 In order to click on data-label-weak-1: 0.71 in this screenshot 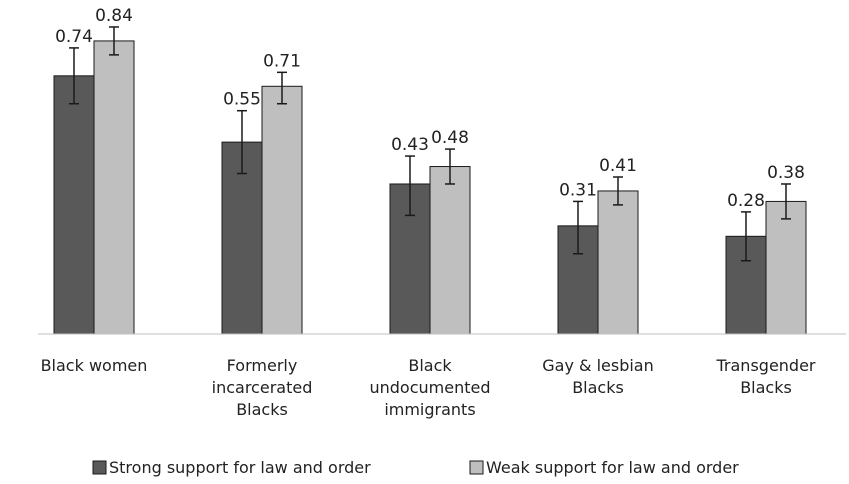, I will do `click(282, 61)`.